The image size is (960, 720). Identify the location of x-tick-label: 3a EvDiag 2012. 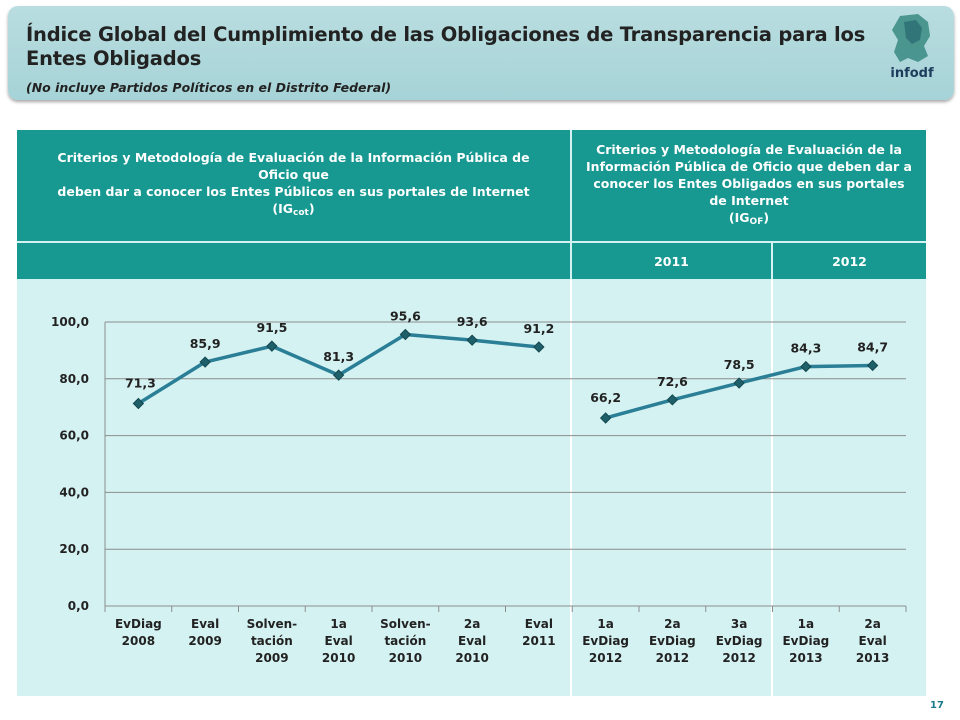
(739, 641).